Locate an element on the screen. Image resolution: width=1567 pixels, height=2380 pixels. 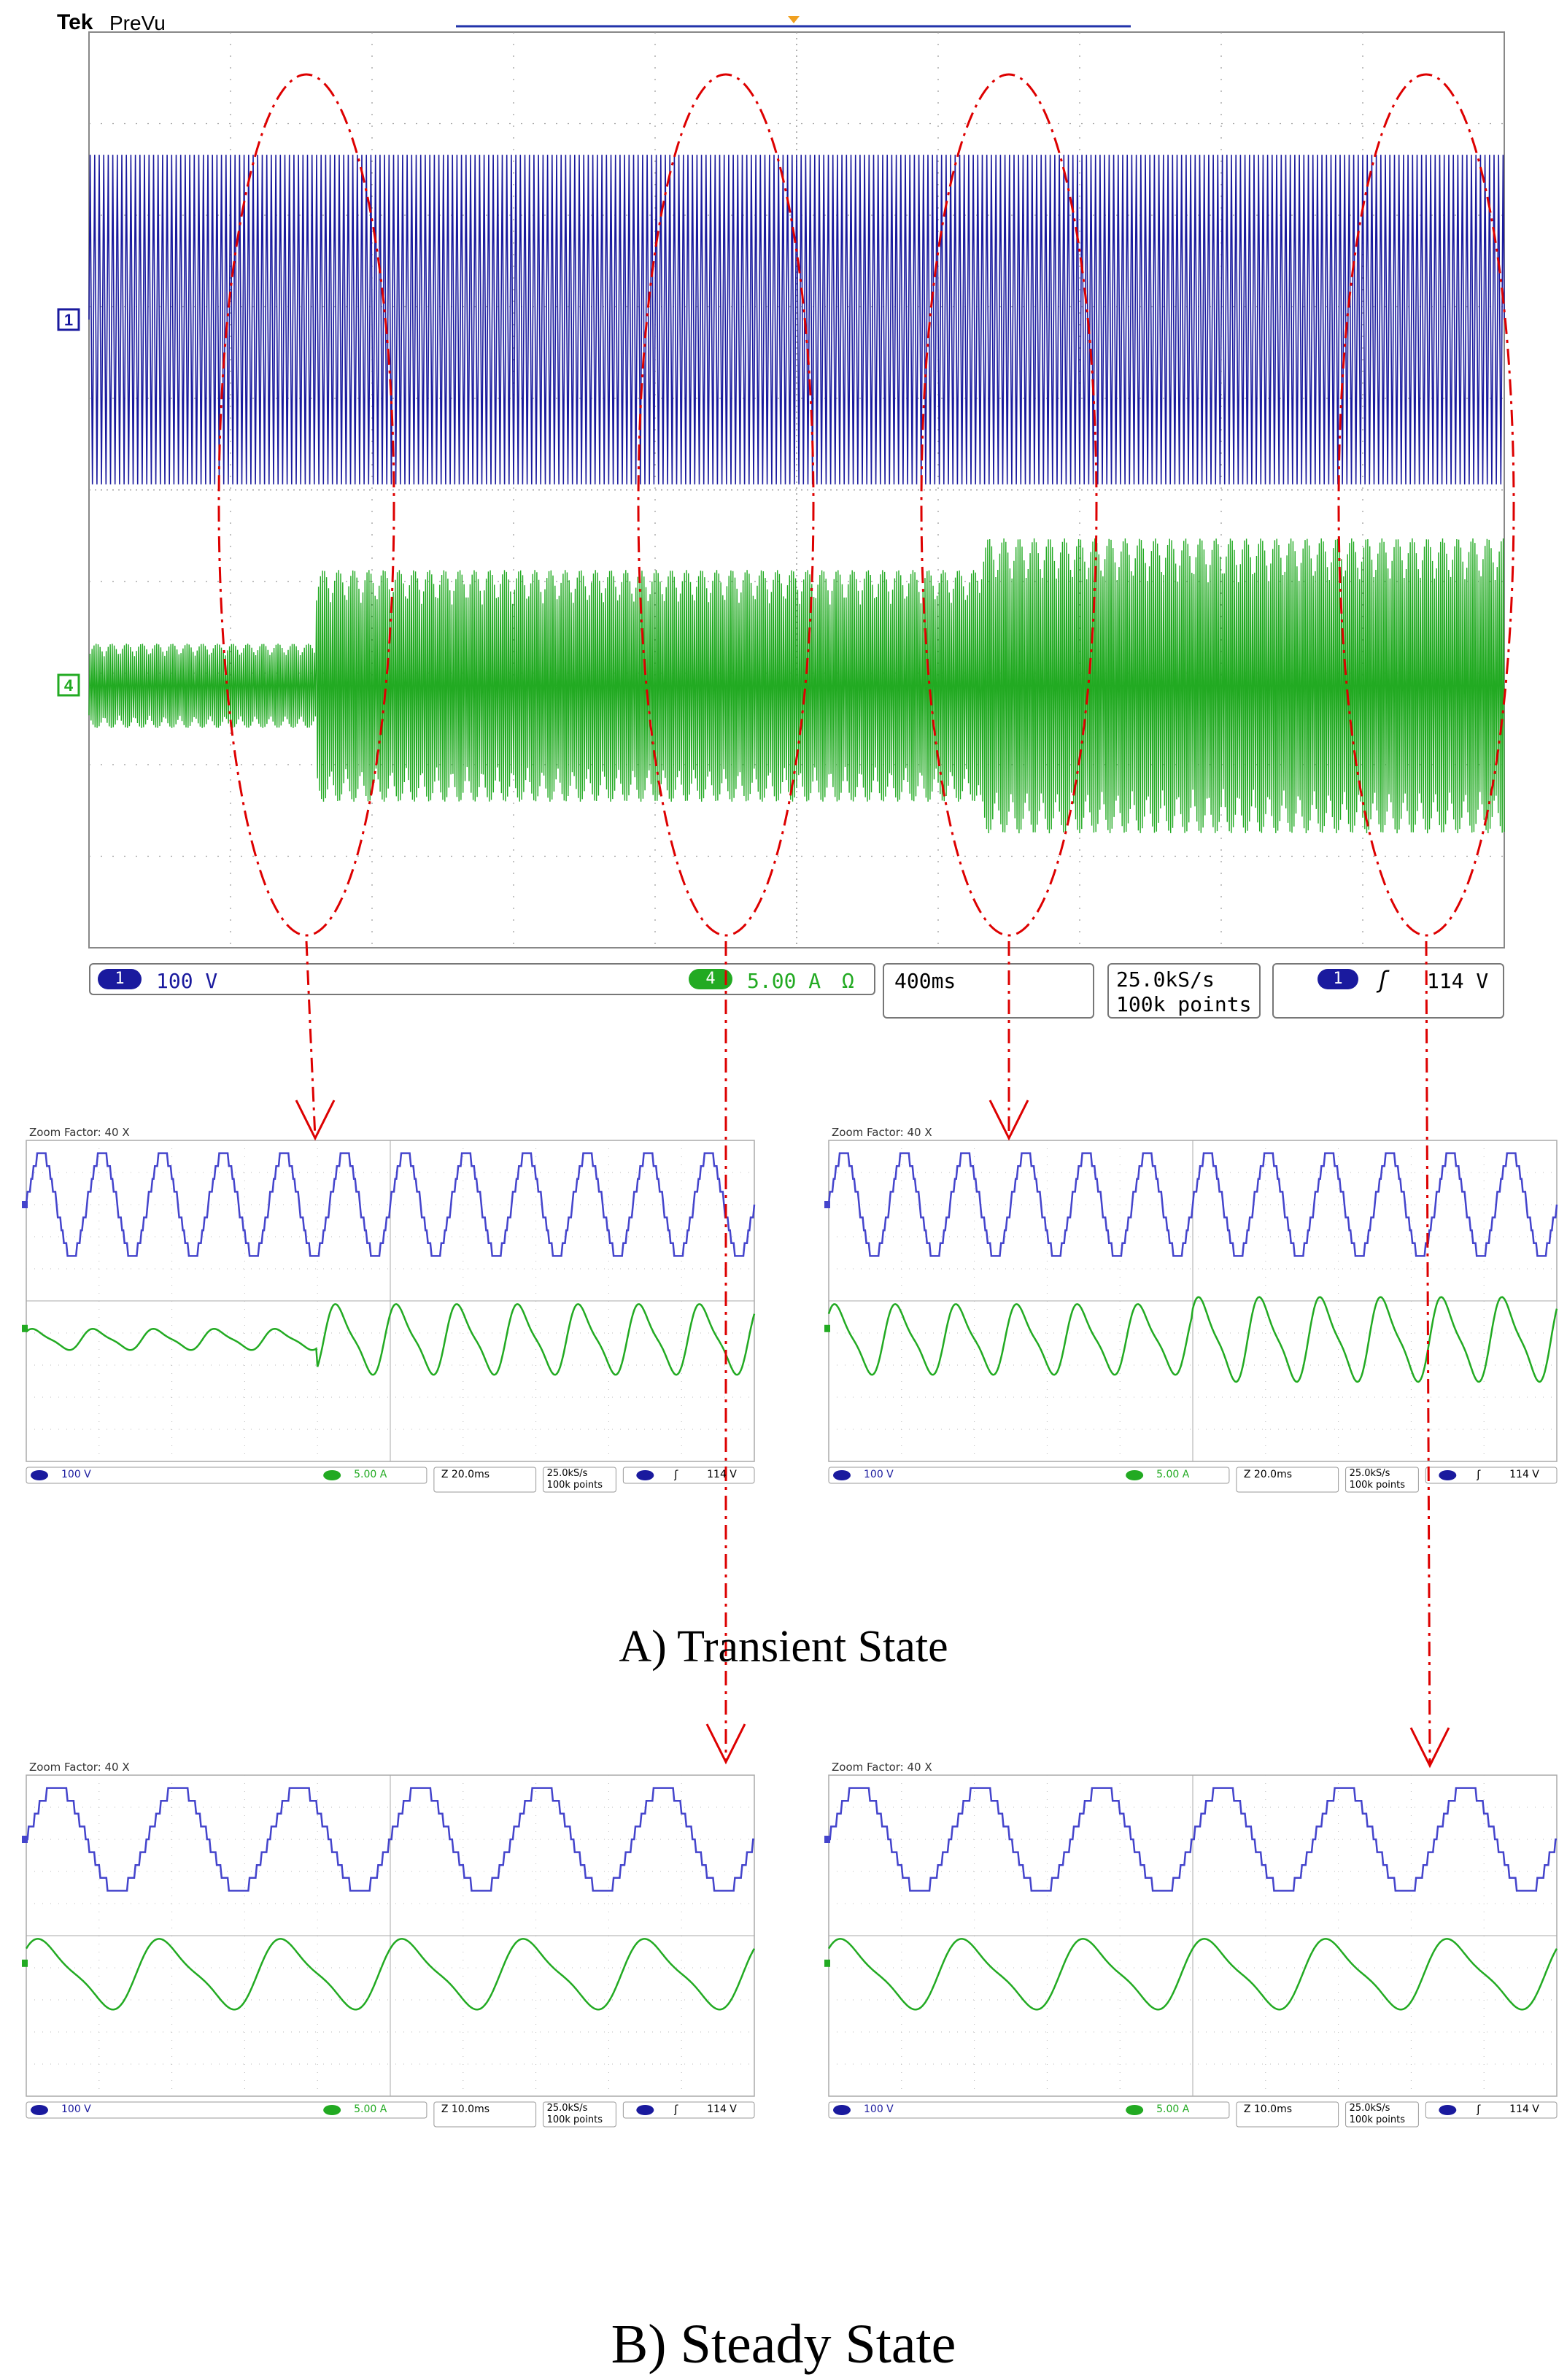
ch1-ch4-status-box: 1 100 V 4 5.00 A Ω is located at coordinates (482, 979).